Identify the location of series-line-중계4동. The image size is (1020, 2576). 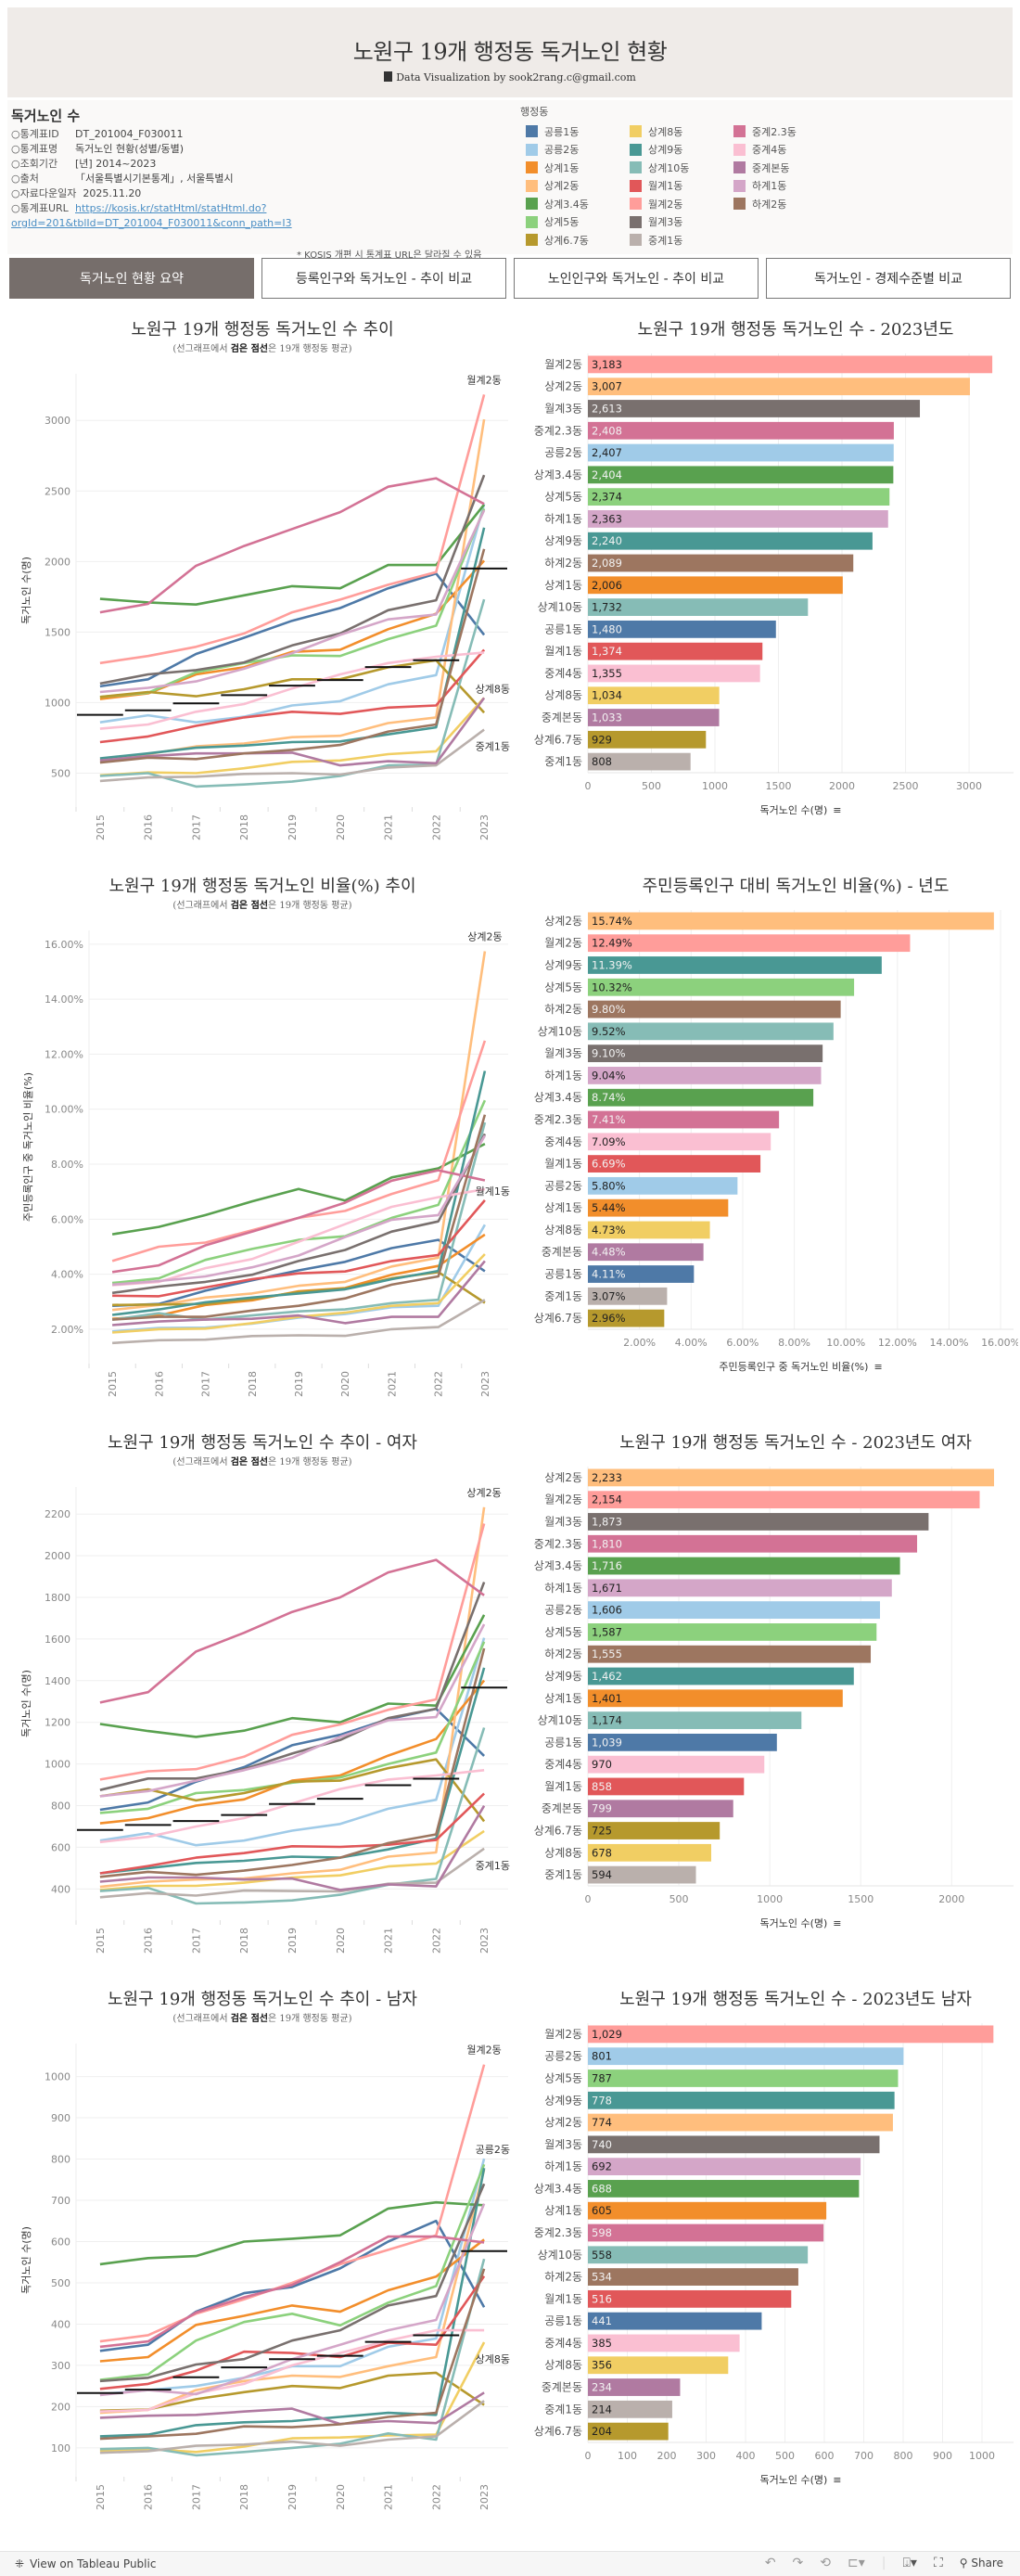
(292, 690).